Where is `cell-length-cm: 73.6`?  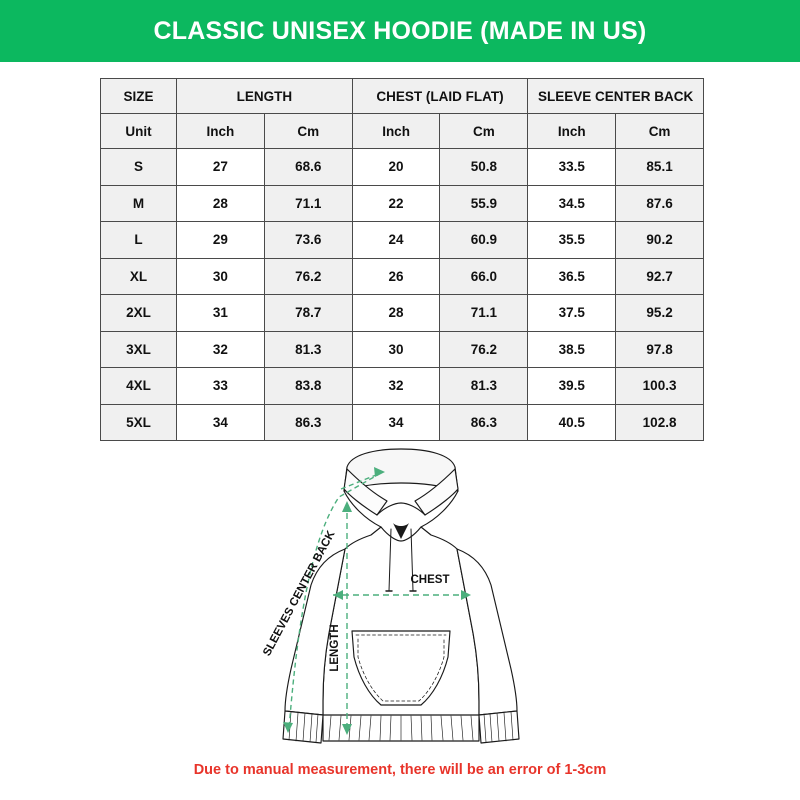
cell-length-cm: 73.6 is located at coordinates (308, 240).